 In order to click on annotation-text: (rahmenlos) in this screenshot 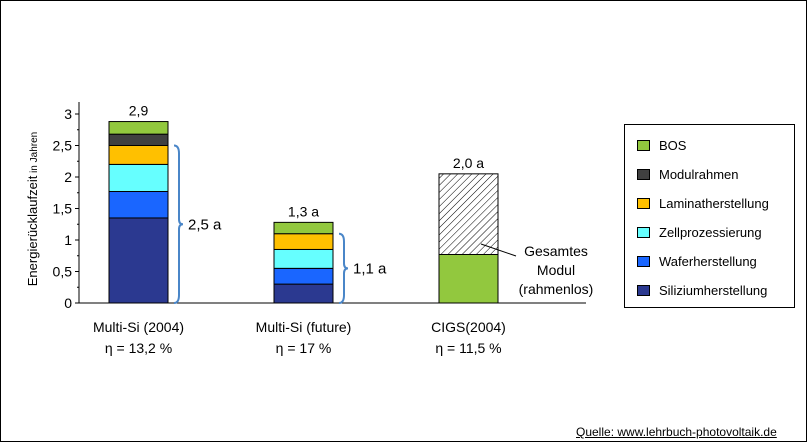, I will do `click(556, 289)`.